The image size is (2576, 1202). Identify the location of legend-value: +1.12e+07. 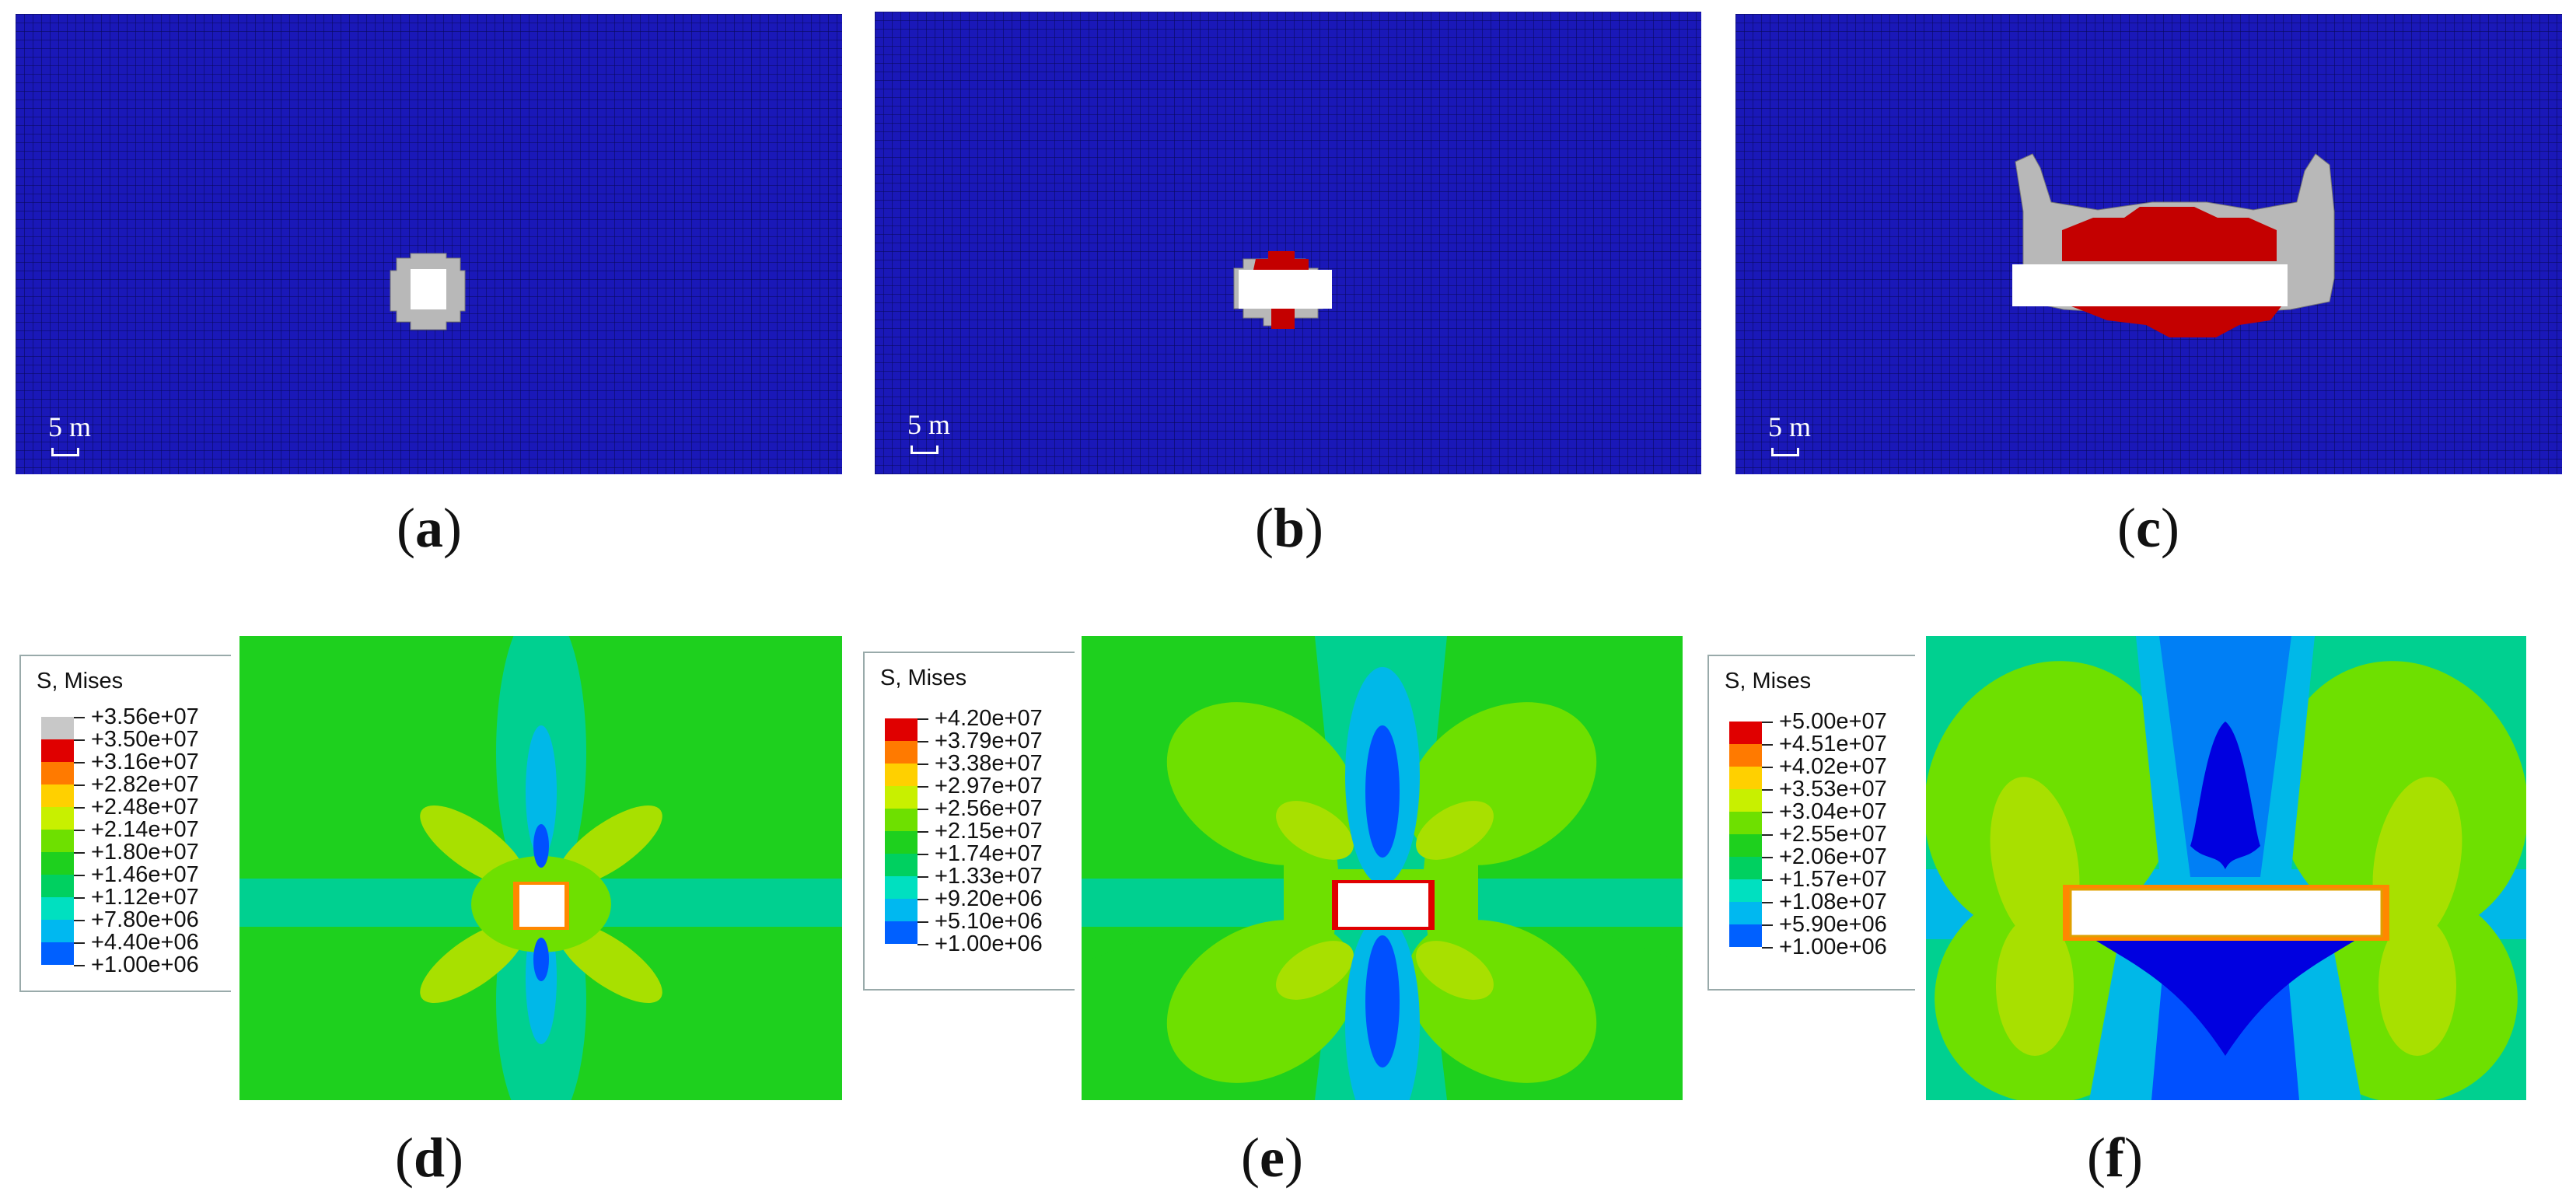
(145, 897).